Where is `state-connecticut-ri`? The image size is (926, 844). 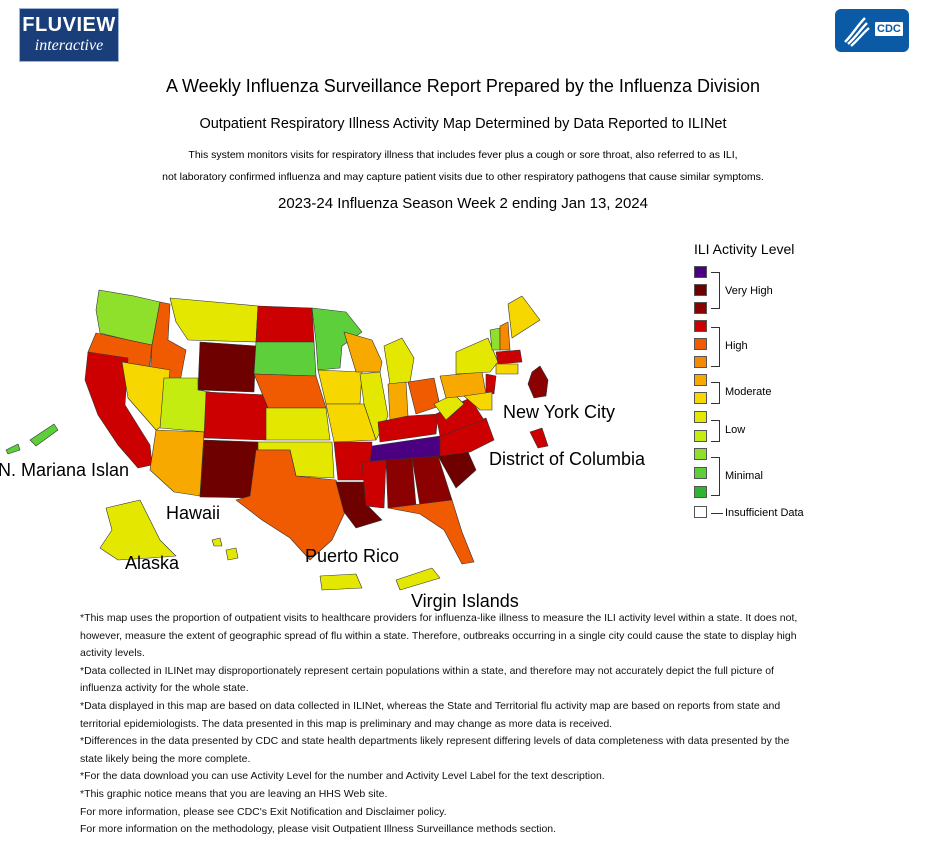
state-connecticut-ri is located at coordinates (507, 369).